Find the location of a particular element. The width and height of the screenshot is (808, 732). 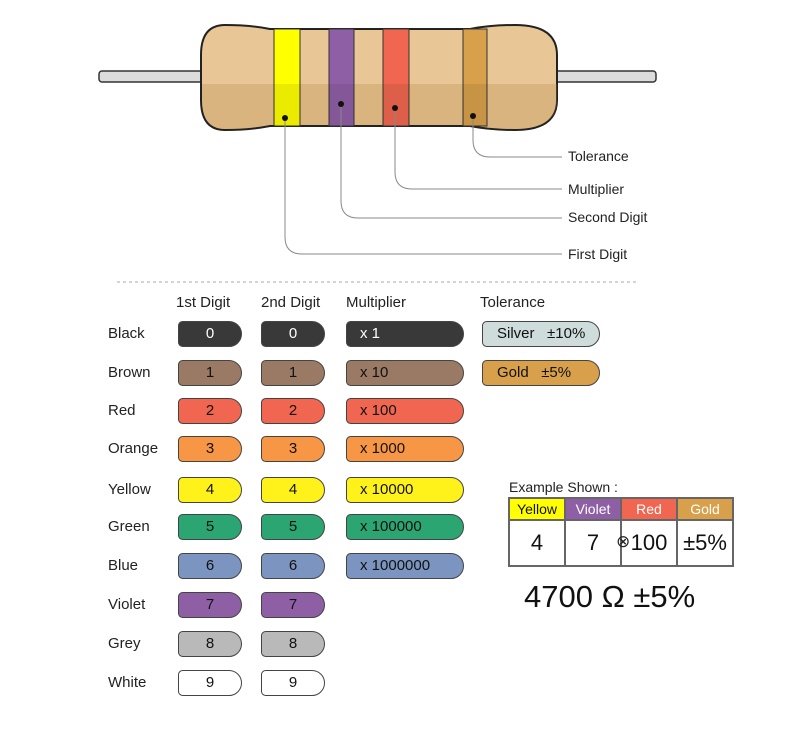

tolerance-name: Gold is located at coordinates (513, 372).